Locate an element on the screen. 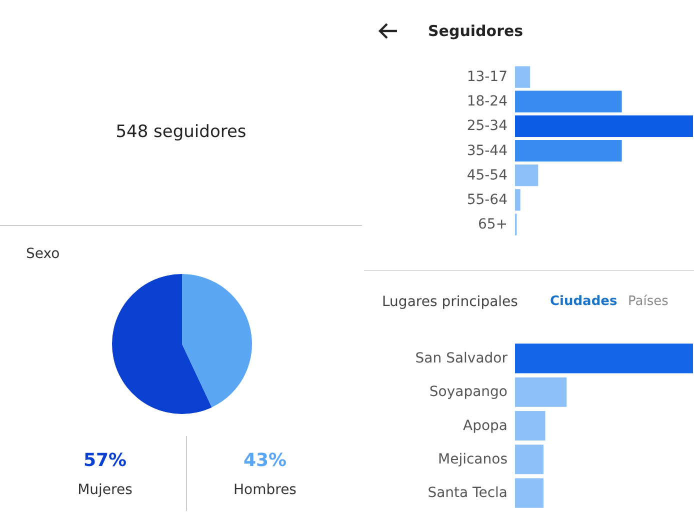 The height and width of the screenshot is (525, 694). chart-title: Sexo is located at coordinates (43, 254).